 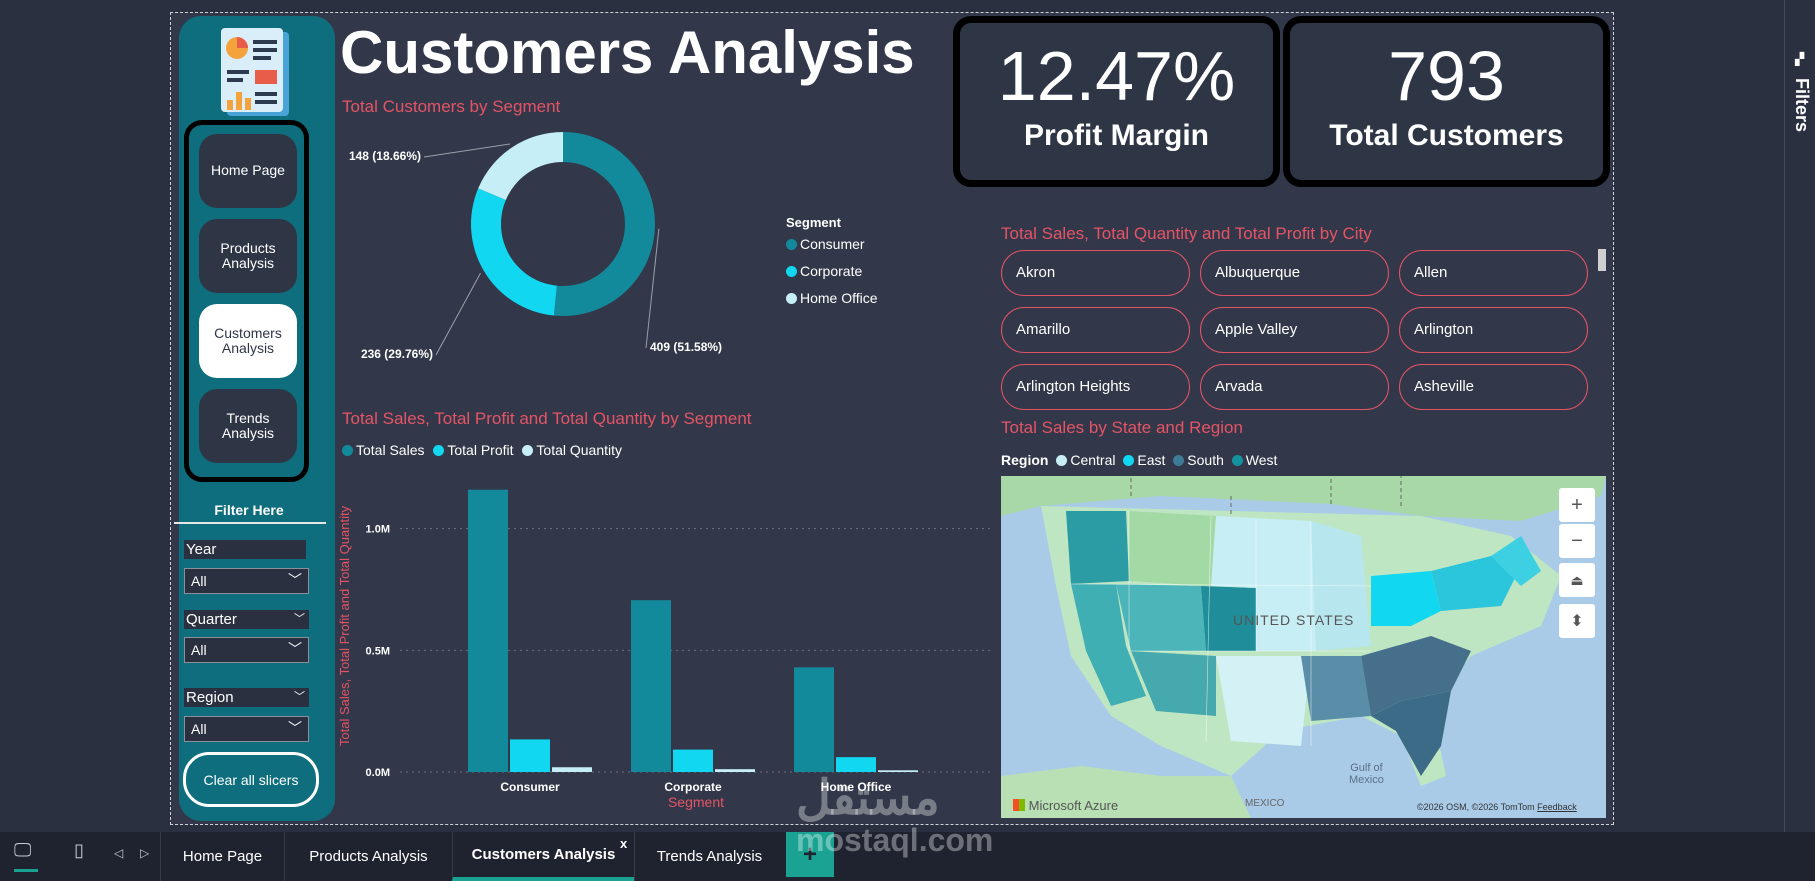 I want to click on home-office-dot-icon, so click(x=791, y=298).